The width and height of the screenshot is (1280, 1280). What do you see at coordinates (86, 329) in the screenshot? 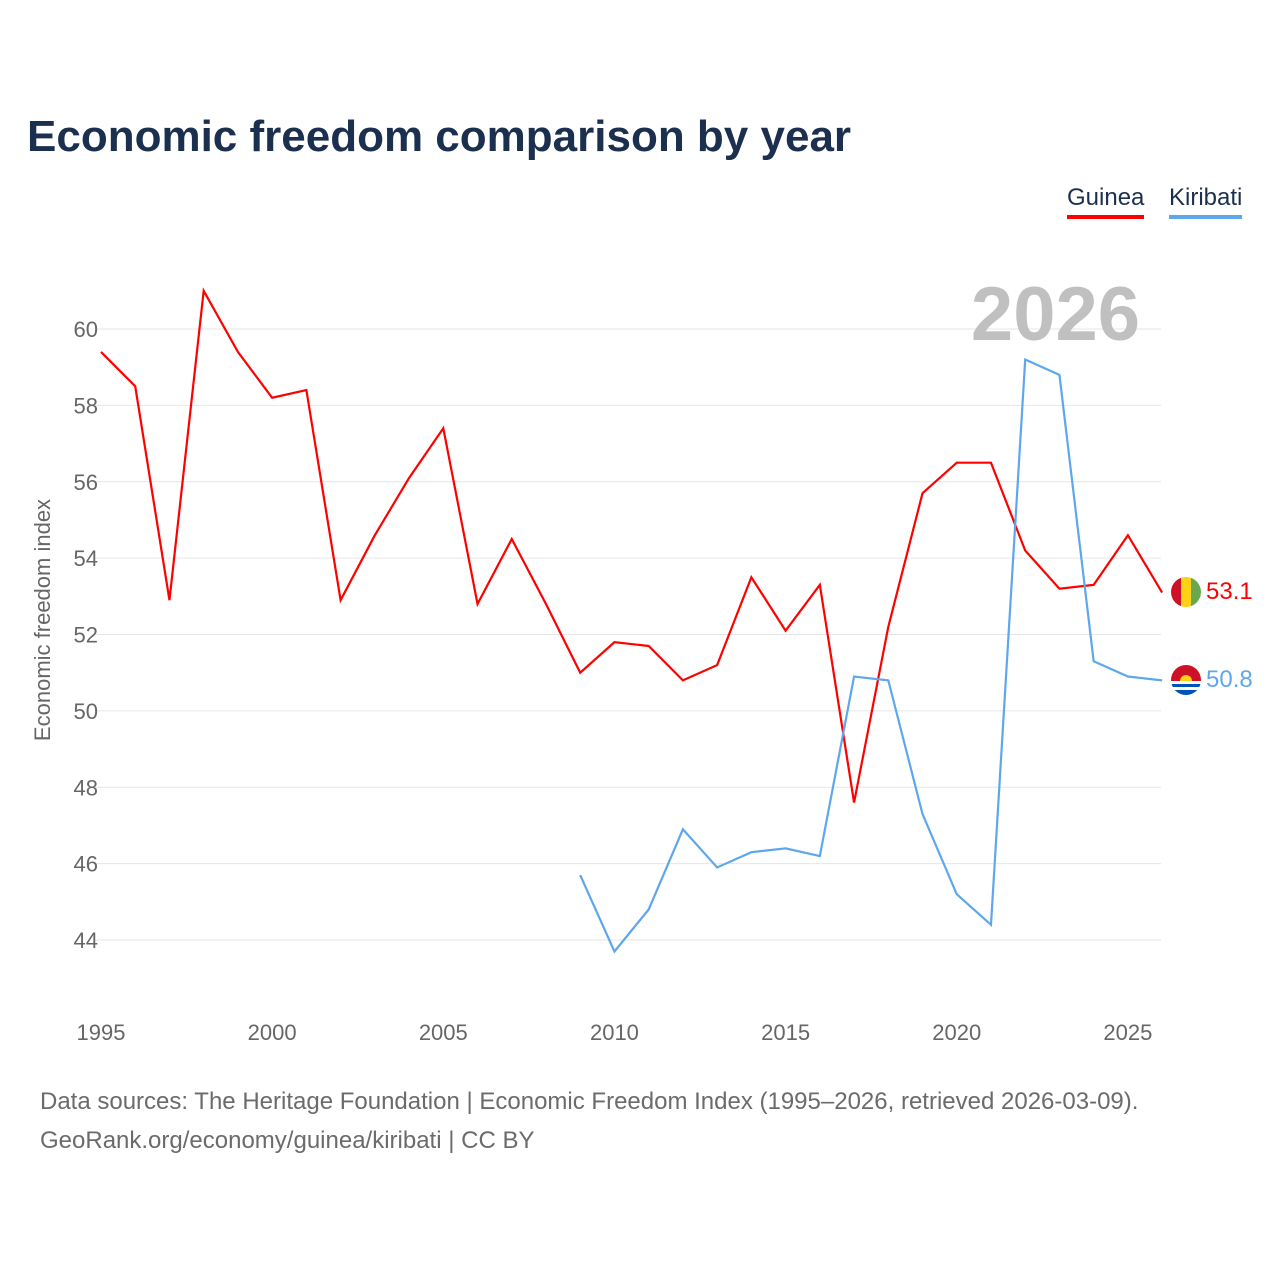
I see `y-tick-label: 60` at bounding box center [86, 329].